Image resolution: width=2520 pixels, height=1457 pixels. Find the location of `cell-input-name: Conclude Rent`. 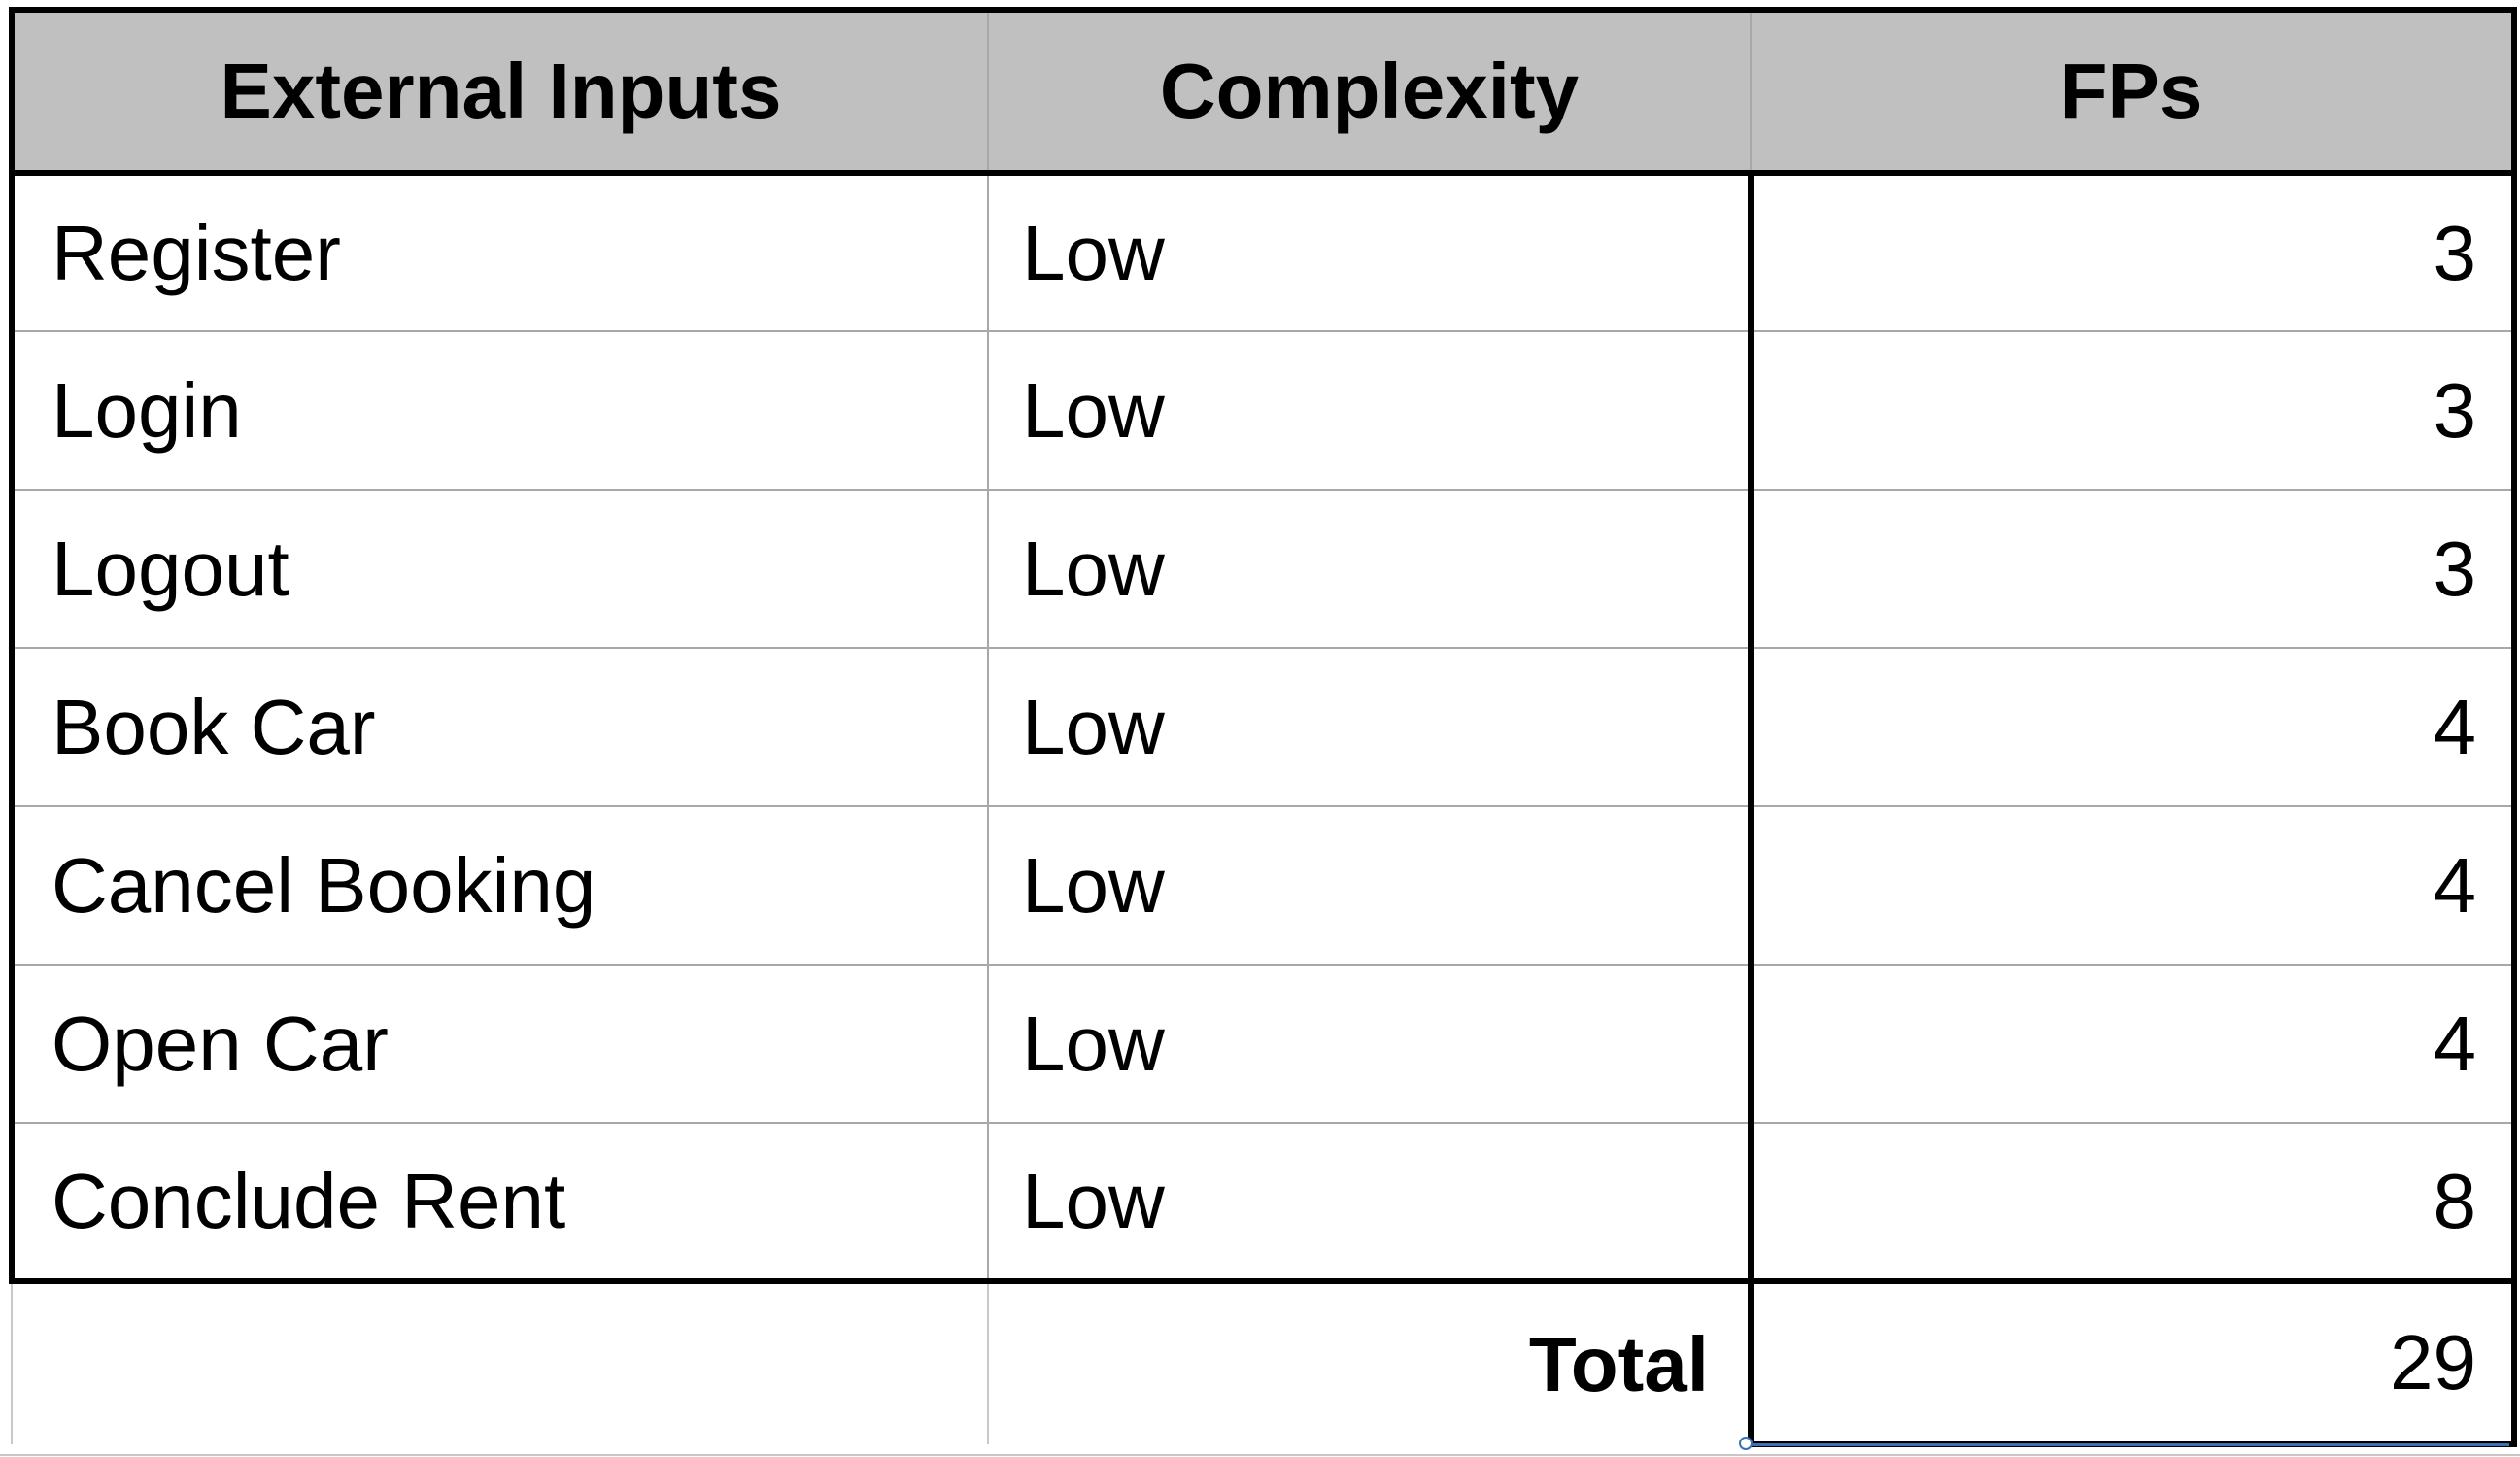

cell-input-name: Conclude Rent is located at coordinates (499, 1203).